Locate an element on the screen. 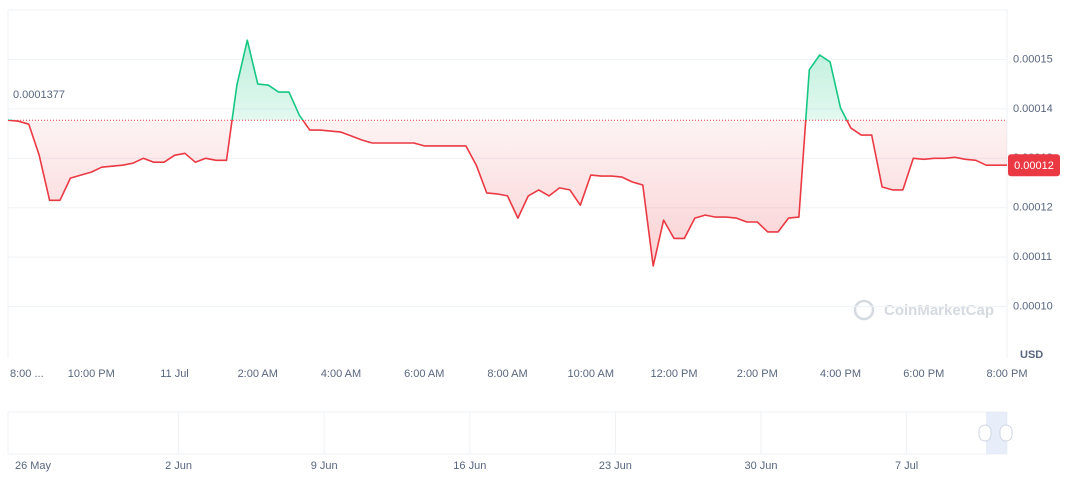  x-tick-label: 12:00 PM is located at coordinates (673, 374).